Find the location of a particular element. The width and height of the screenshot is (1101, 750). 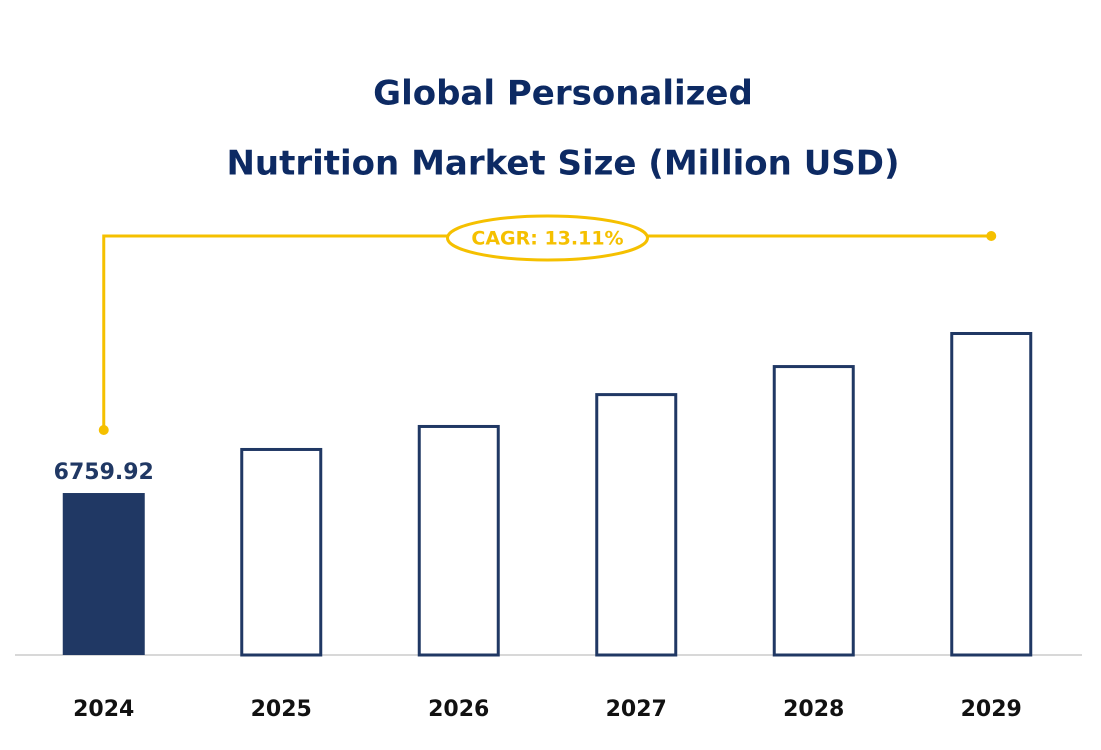

chart-title: Global Personalized is located at coordinates (563, 94).